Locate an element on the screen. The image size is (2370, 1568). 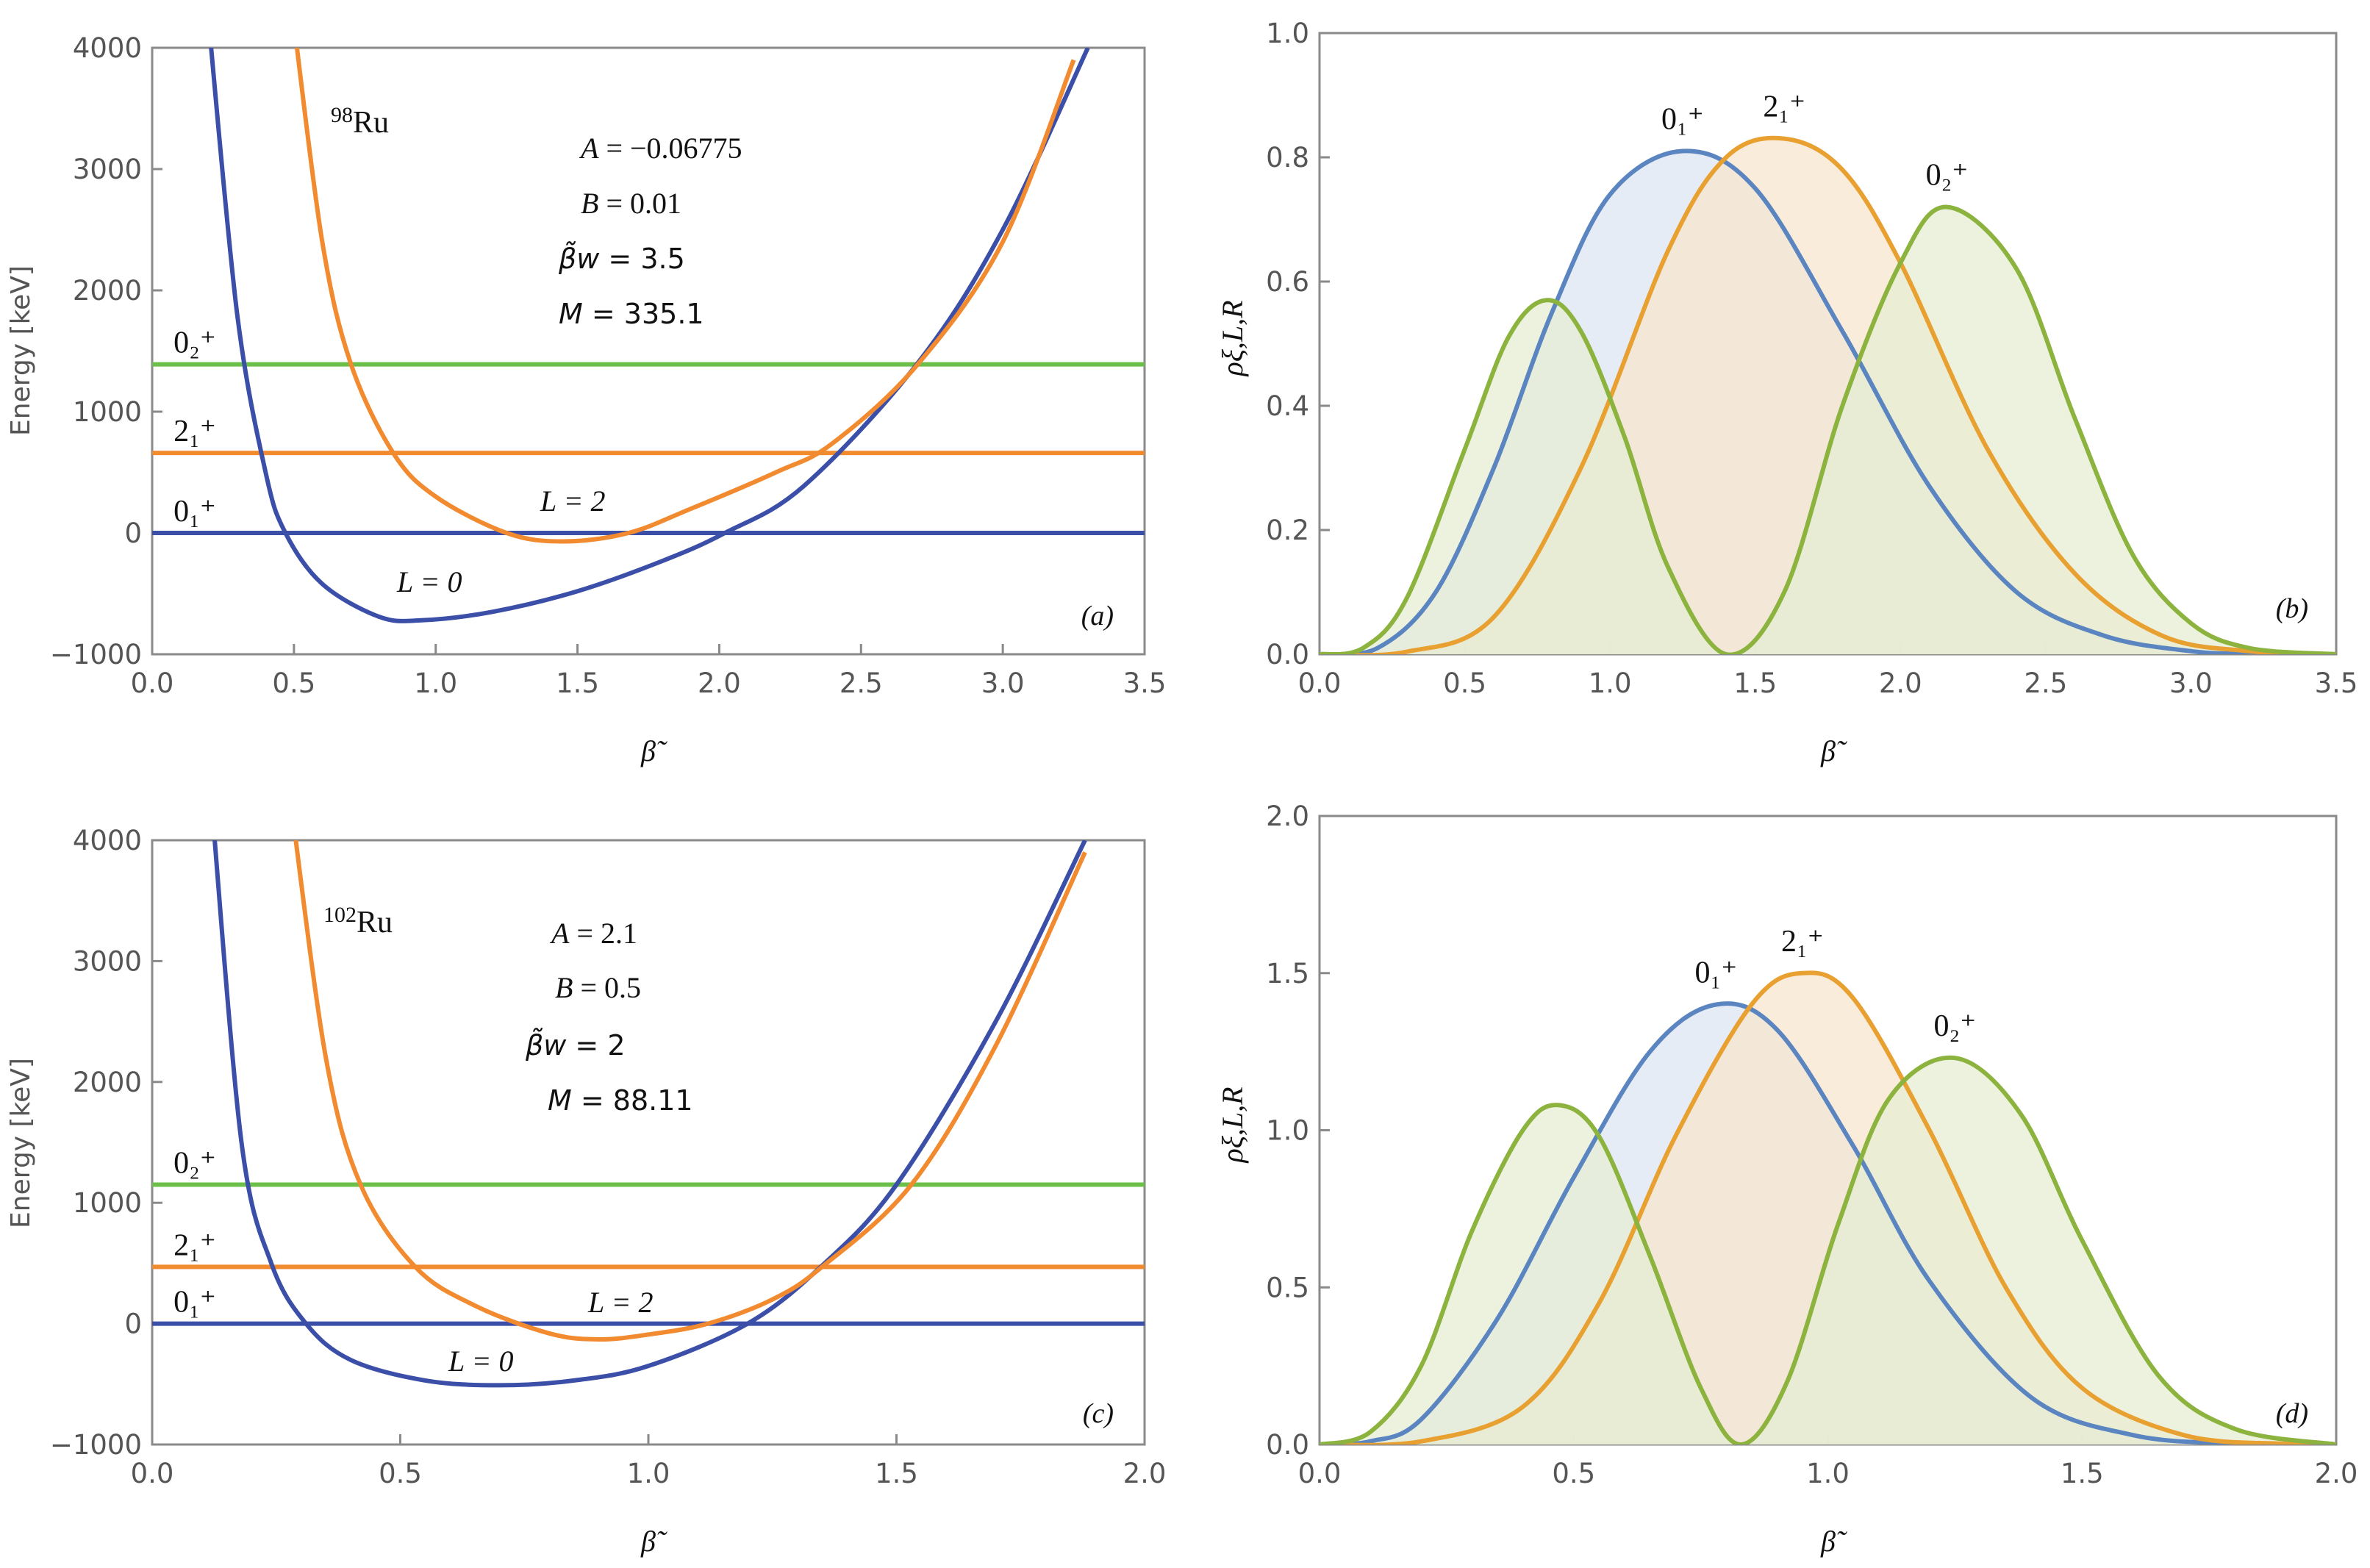
param-m: M = 335.1 is located at coordinates (631, 314).